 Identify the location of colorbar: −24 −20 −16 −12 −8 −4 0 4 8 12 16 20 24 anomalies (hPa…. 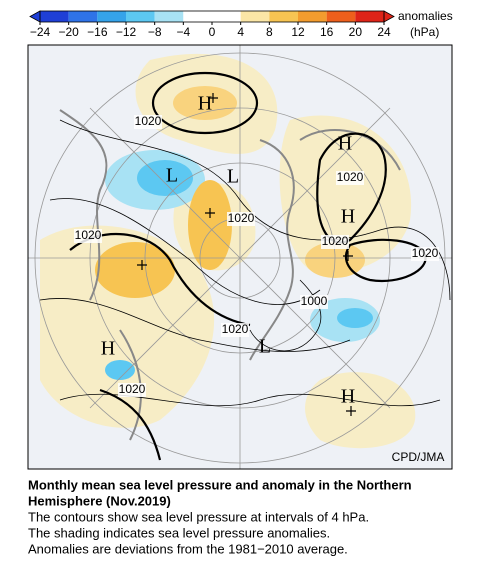
(241, 24).